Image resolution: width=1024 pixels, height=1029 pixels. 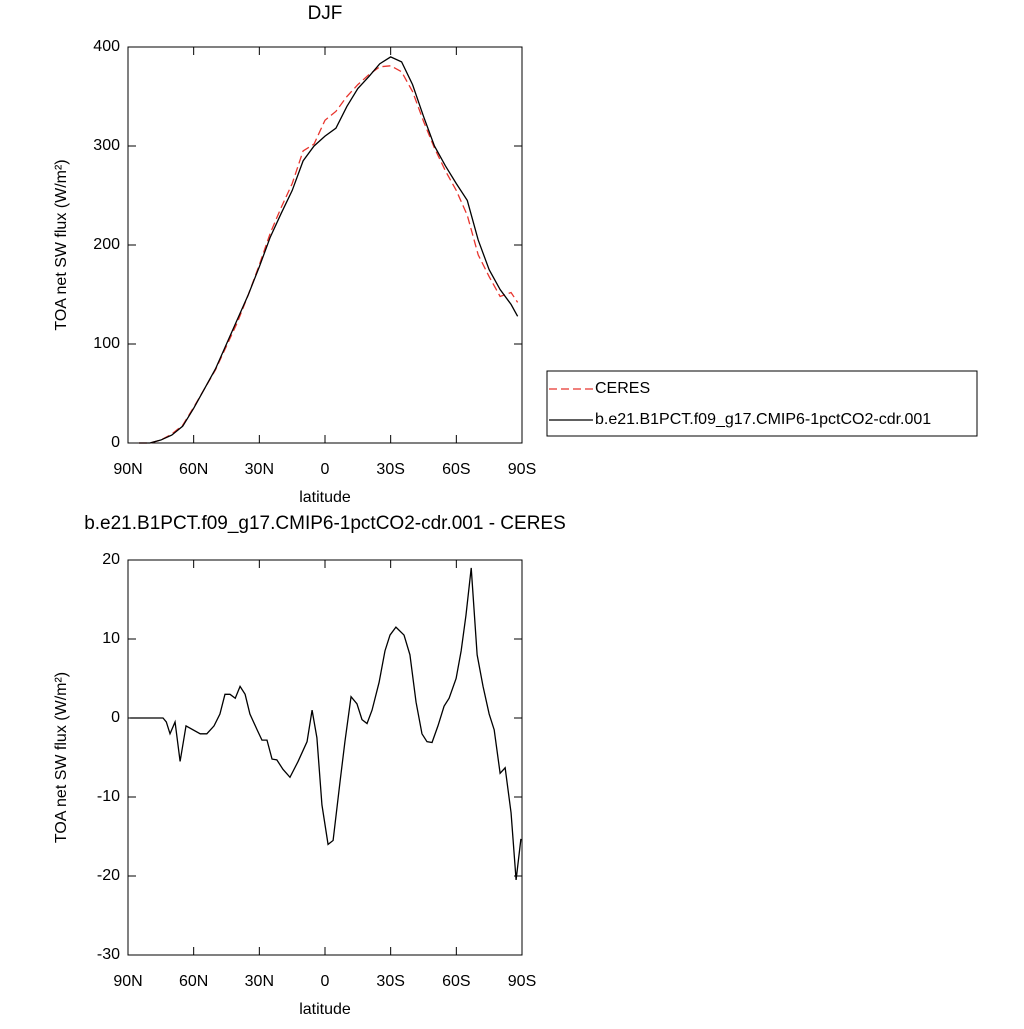 I want to click on y-tick-label: 100, so click(x=106, y=343).